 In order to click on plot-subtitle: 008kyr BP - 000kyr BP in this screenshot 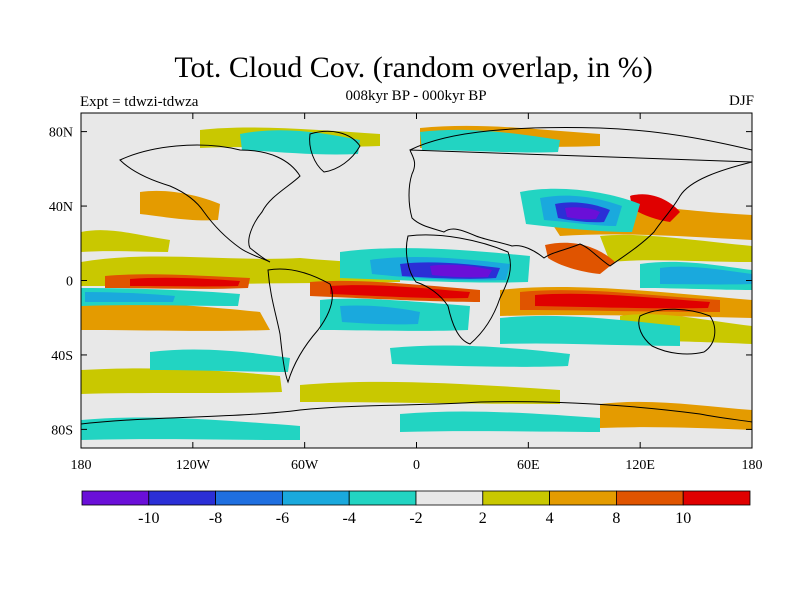, I will do `click(416, 96)`.